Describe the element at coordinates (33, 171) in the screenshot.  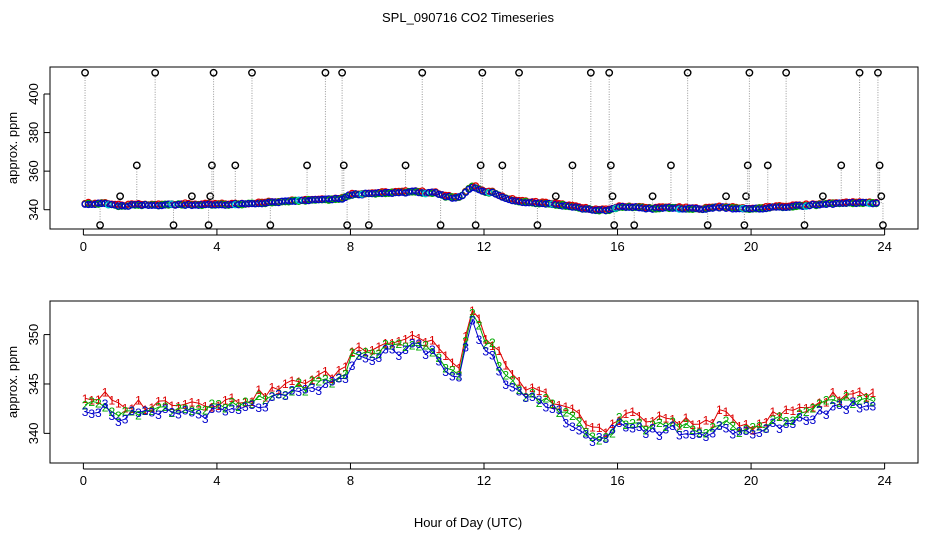
I see `top-y-tick-label: 360` at that location.